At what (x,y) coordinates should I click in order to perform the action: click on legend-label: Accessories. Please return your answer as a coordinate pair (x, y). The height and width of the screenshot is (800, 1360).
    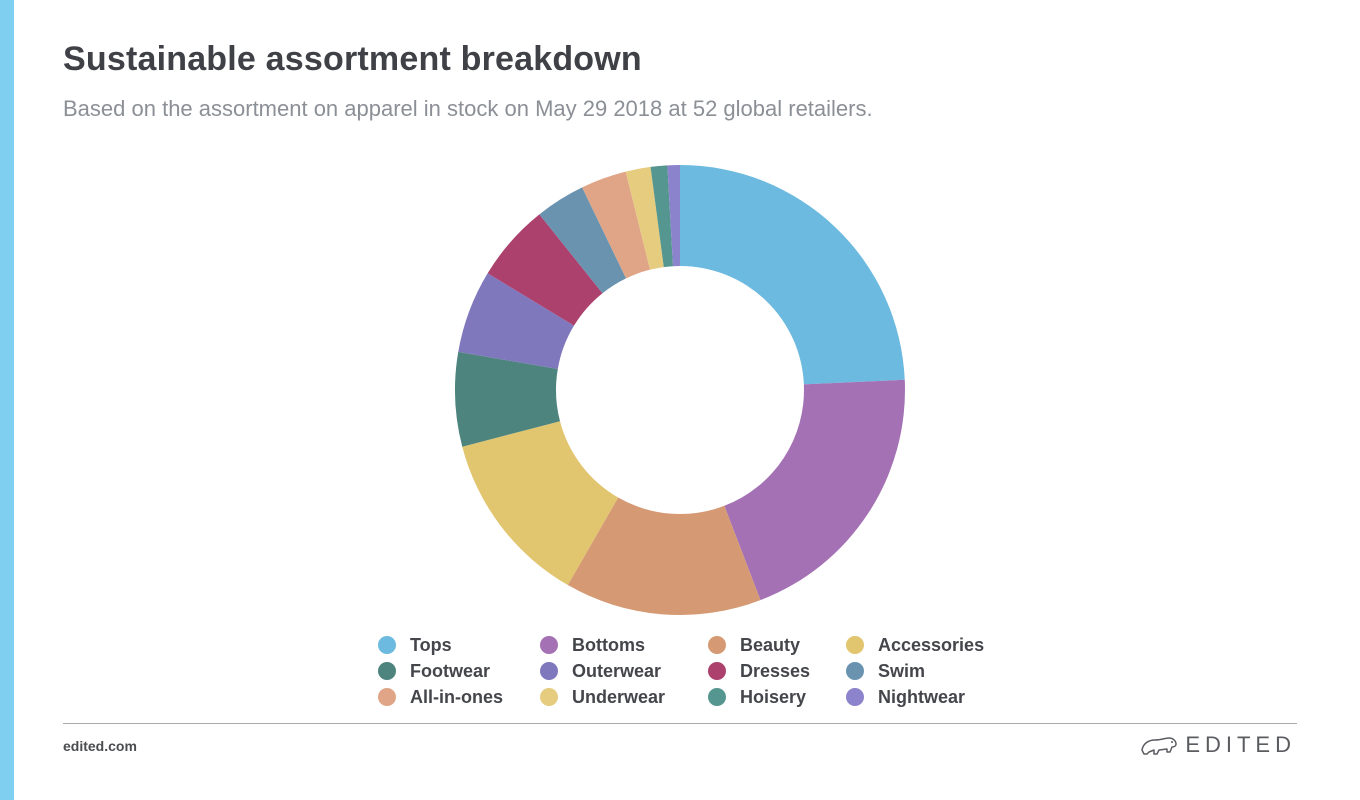
    Looking at the image, I should click on (931, 644).